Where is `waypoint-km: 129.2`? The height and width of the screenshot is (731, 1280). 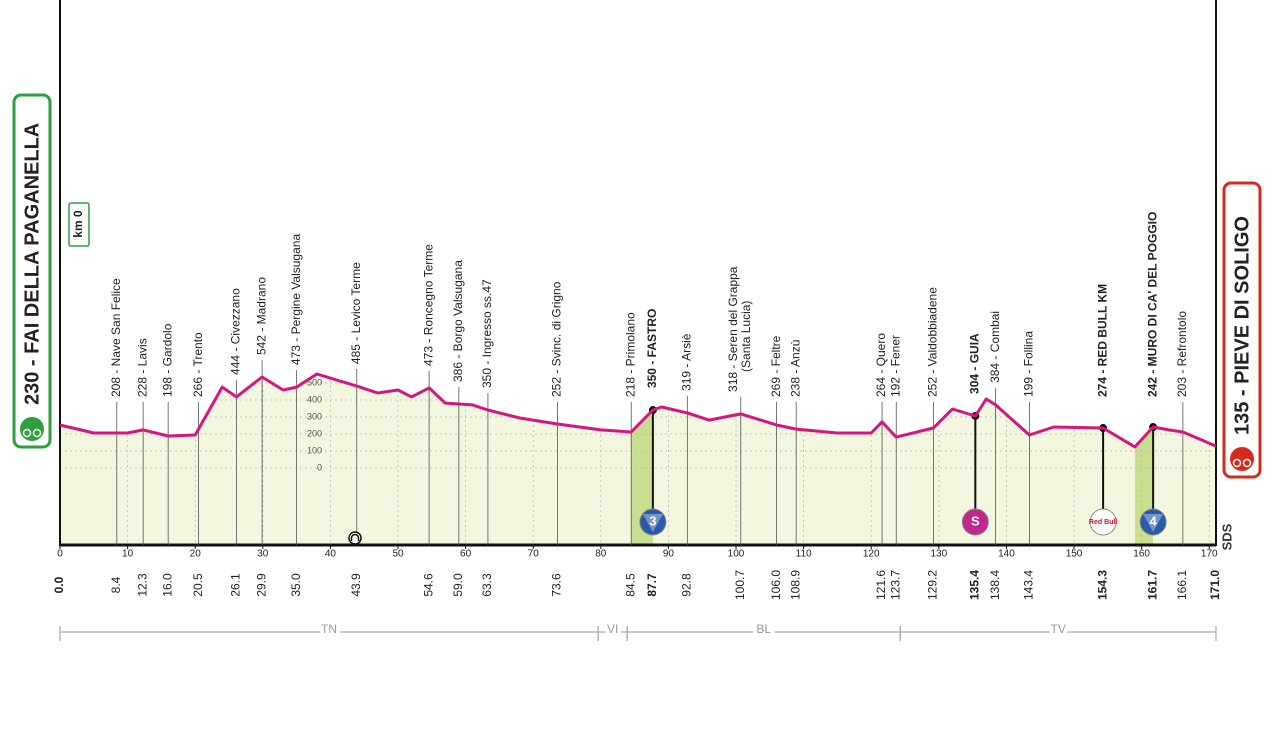 waypoint-km: 129.2 is located at coordinates (933, 585).